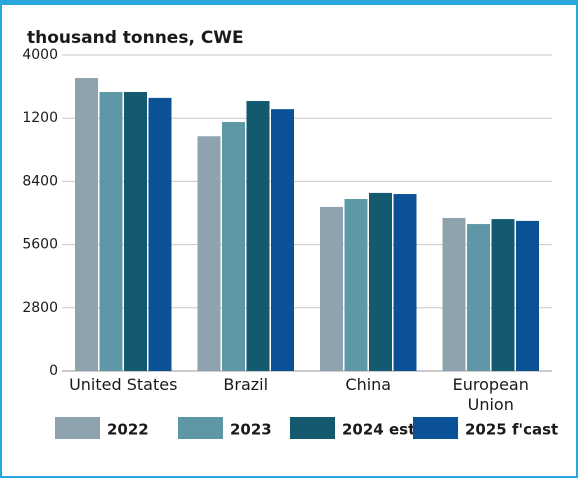 The width and height of the screenshot is (578, 478). What do you see at coordinates (128, 430) in the screenshot?
I see `legend-label: 2022` at bounding box center [128, 430].